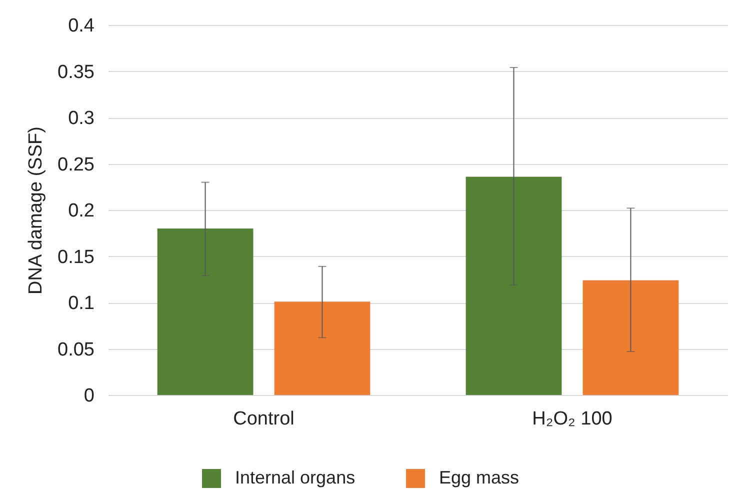 Image resolution: width=748 pixels, height=489 pixels. What do you see at coordinates (479, 478) in the screenshot?
I see `legend-label: Egg mass` at bounding box center [479, 478].